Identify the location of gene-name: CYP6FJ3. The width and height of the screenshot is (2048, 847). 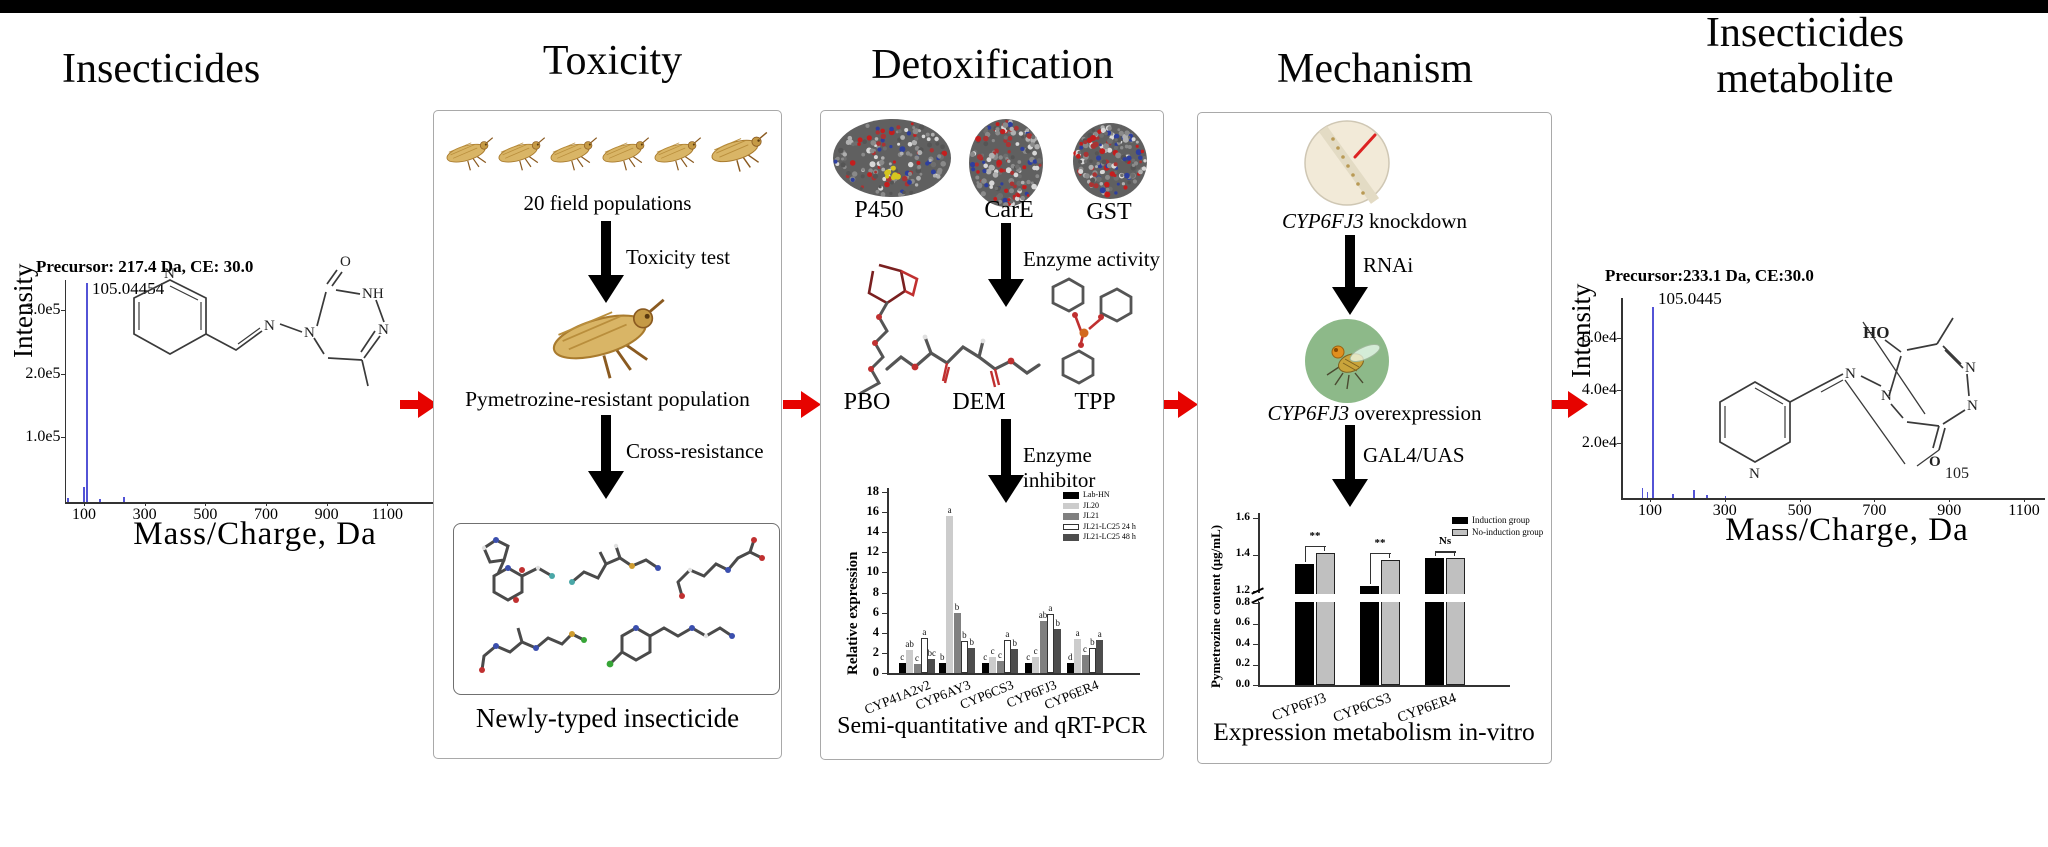
(1308, 413).